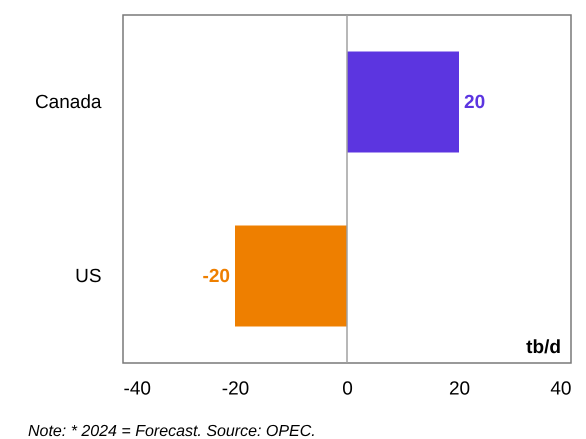  What do you see at coordinates (459, 389) in the screenshot?
I see `x-tick-label: 20` at bounding box center [459, 389].